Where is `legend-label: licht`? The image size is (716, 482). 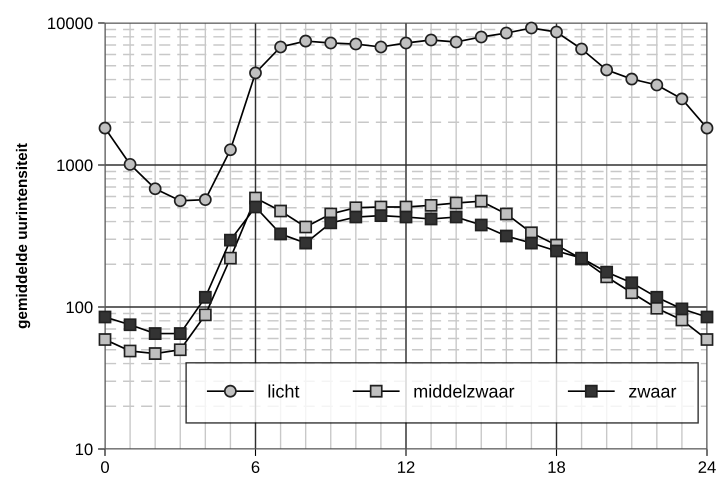
legend-label: licht is located at coordinates (284, 391).